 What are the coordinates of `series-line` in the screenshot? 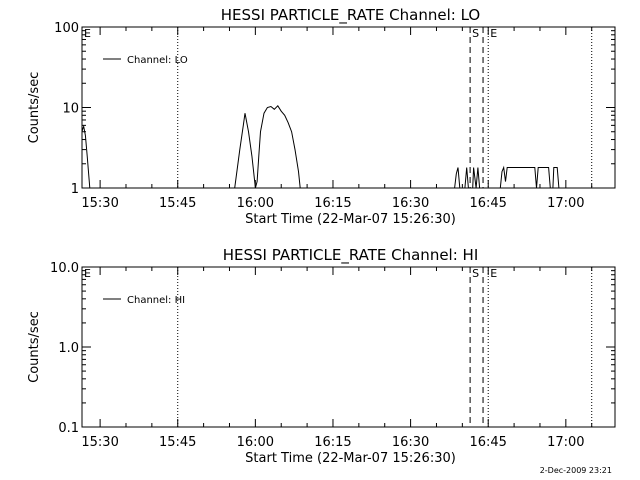 It's located at (321, 146).